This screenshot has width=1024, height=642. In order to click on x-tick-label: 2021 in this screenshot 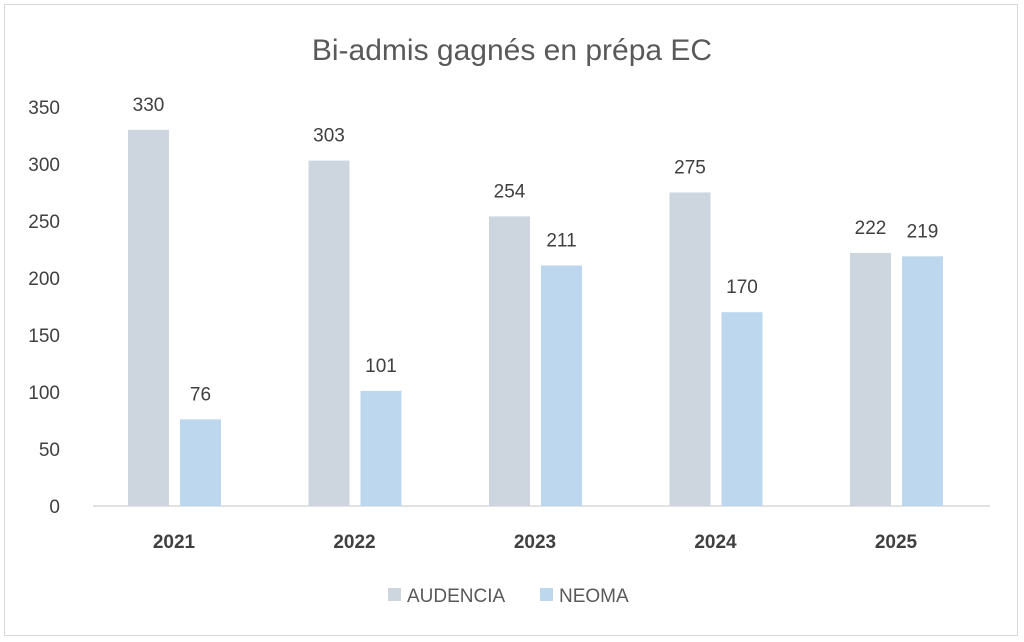, I will do `click(174, 542)`.